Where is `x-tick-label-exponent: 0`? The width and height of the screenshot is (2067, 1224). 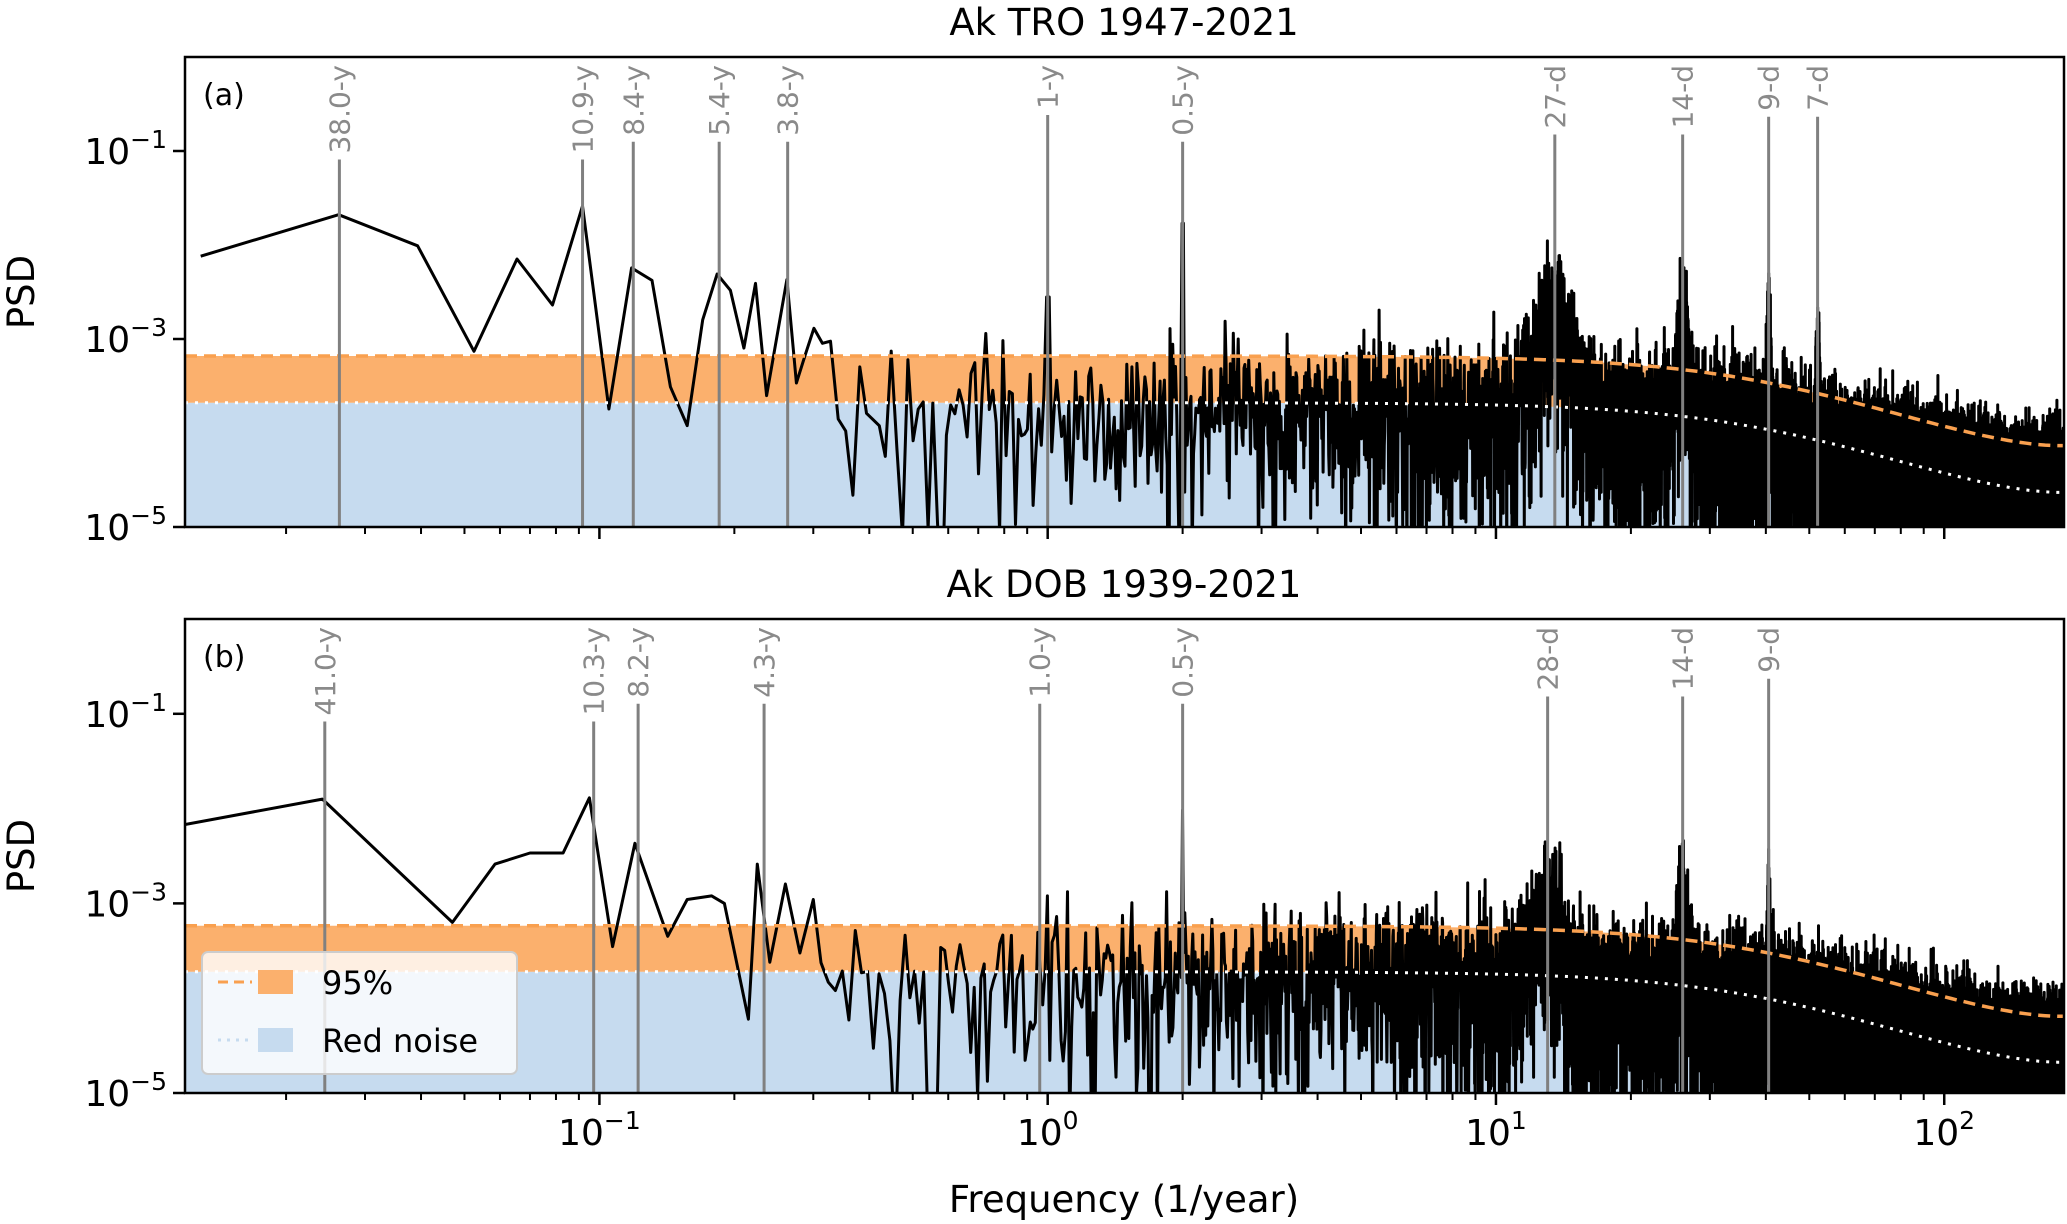
x-tick-label-exponent: 0 is located at coordinates (1071, 1120).